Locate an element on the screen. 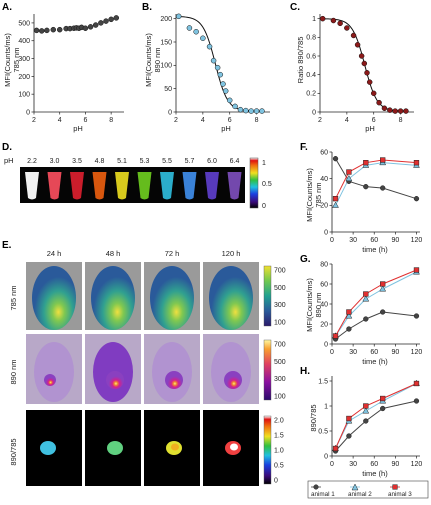 Image resolution: width=431 pixels, height=505 pixels. chart-f-series-3-point is located at coordinates (335, 199).